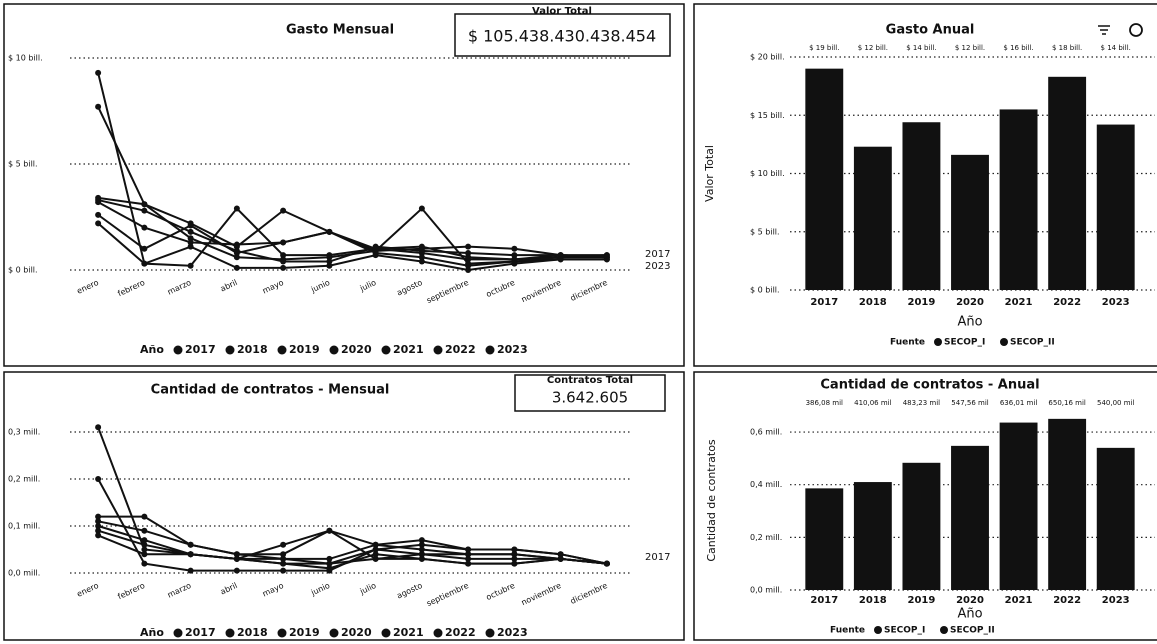 The height and width of the screenshot is (644, 1157). What do you see at coordinates (929, 385) in the screenshot?
I see `chart-title: Cantidad de contratos - Anual` at bounding box center [929, 385].